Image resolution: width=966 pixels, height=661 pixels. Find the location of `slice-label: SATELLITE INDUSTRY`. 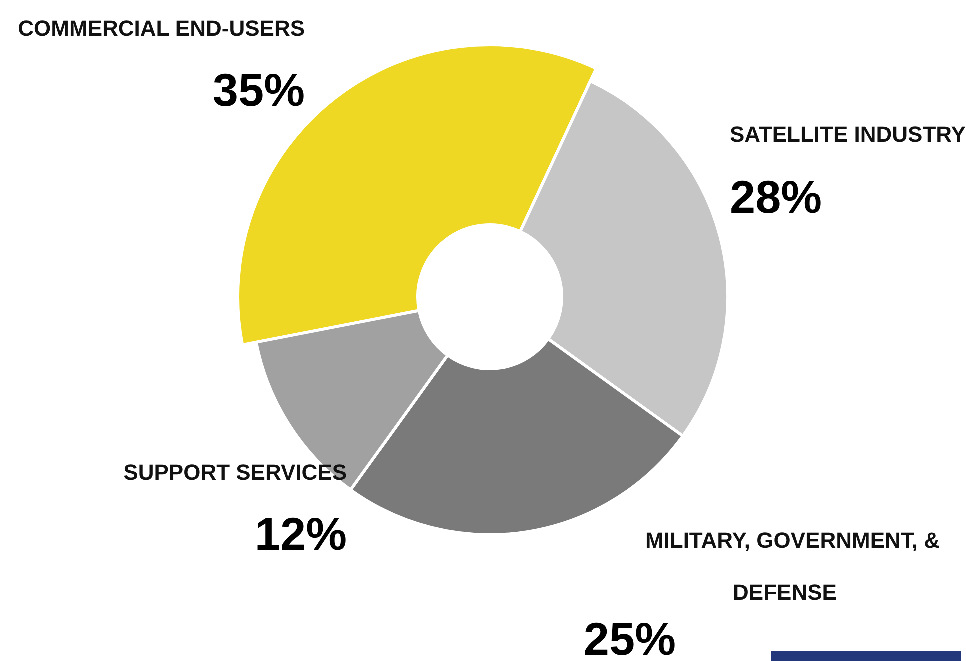

slice-label: SATELLITE INDUSTRY is located at coordinates (848, 134).